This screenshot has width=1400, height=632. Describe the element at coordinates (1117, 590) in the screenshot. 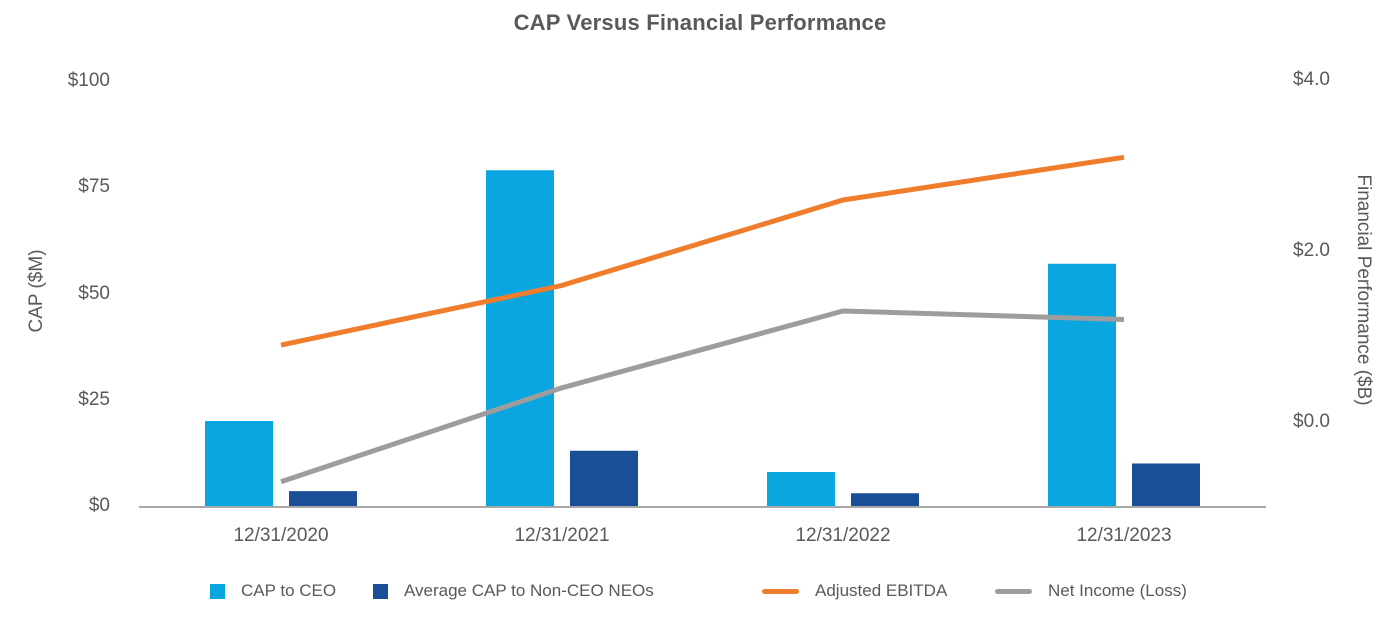

I see `legend-label-net-income: Net Income (Loss)` at that location.